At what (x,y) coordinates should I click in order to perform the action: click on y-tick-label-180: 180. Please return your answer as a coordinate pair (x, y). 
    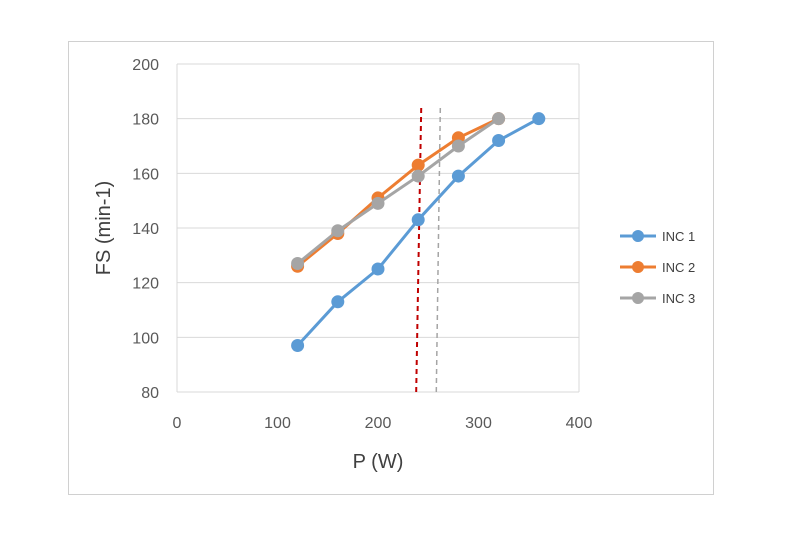
    Looking at the image, I should click on (145, 120).